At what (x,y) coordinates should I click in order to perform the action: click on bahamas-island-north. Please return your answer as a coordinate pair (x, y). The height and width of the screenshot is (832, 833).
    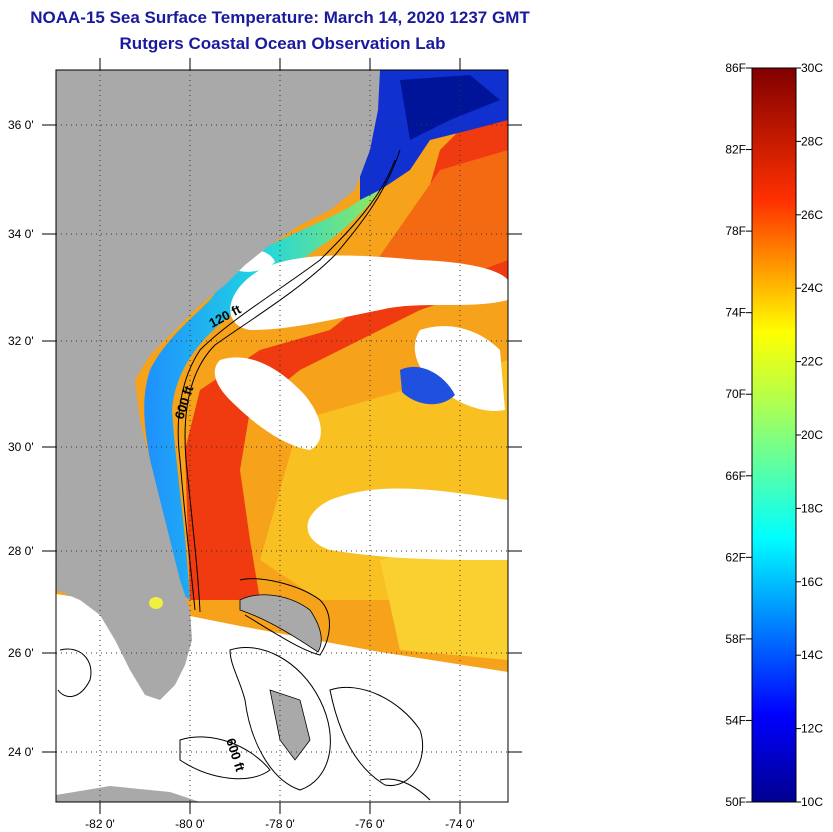
    Looking at the image, I should click on (280, 623).